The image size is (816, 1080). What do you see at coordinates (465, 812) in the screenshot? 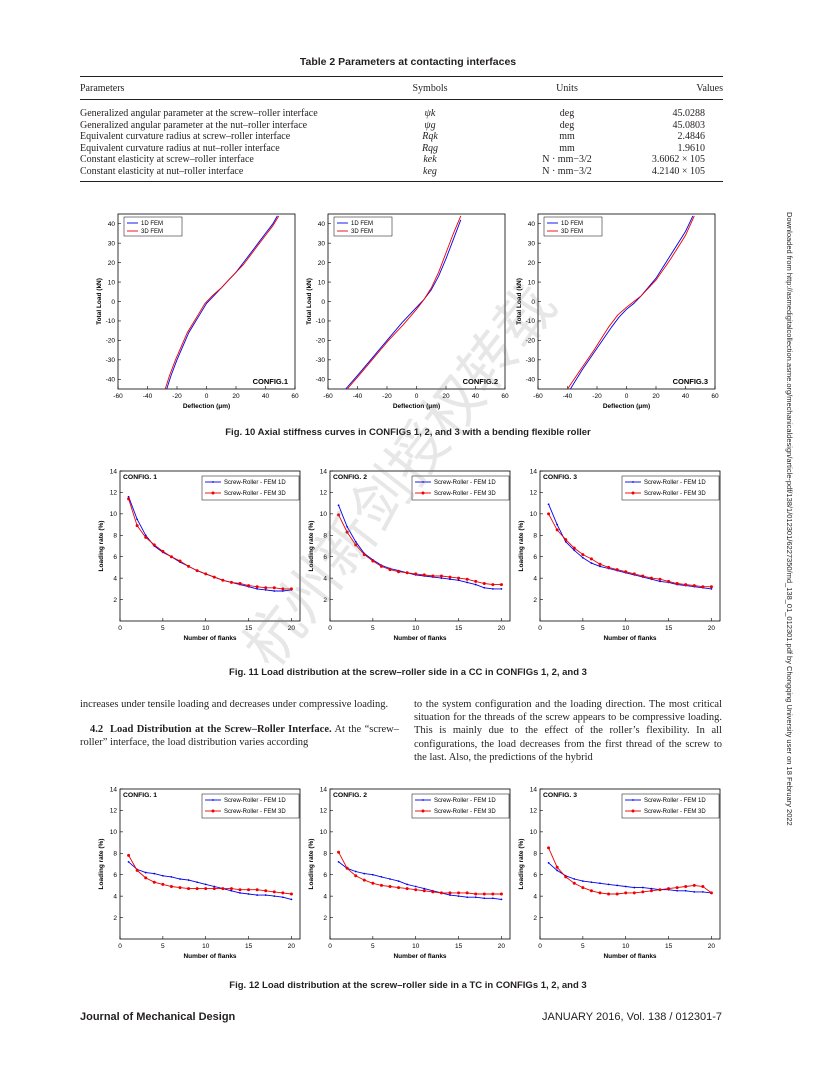
I see `legend-label-2: Screw-Roller - FEM 3D` at bounding box center [465, 812].